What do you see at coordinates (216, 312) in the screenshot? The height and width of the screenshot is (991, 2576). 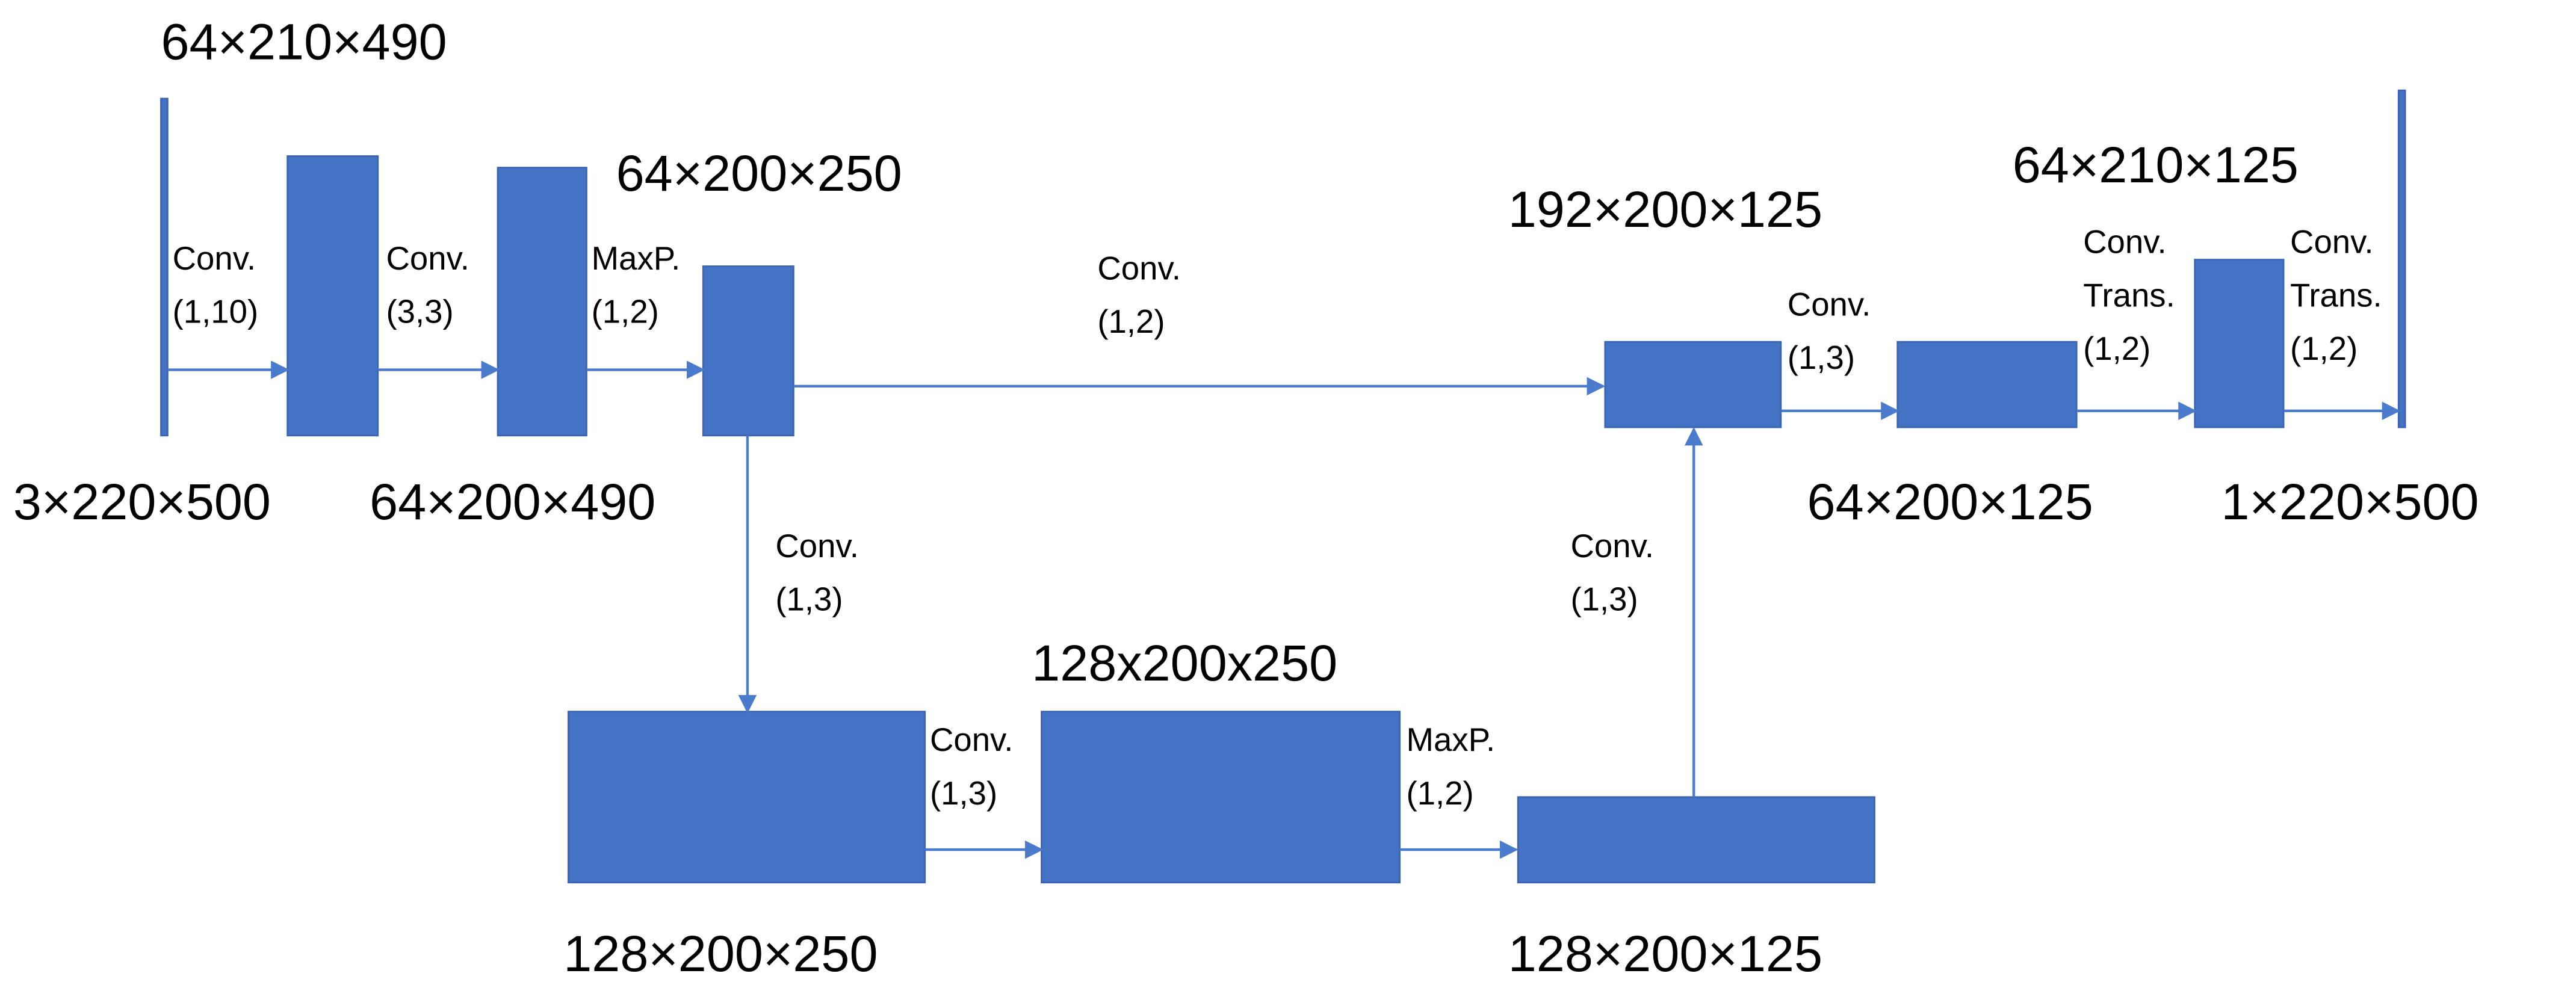 I see `operation-label: (1,10)` at bounding box center [216, 312].